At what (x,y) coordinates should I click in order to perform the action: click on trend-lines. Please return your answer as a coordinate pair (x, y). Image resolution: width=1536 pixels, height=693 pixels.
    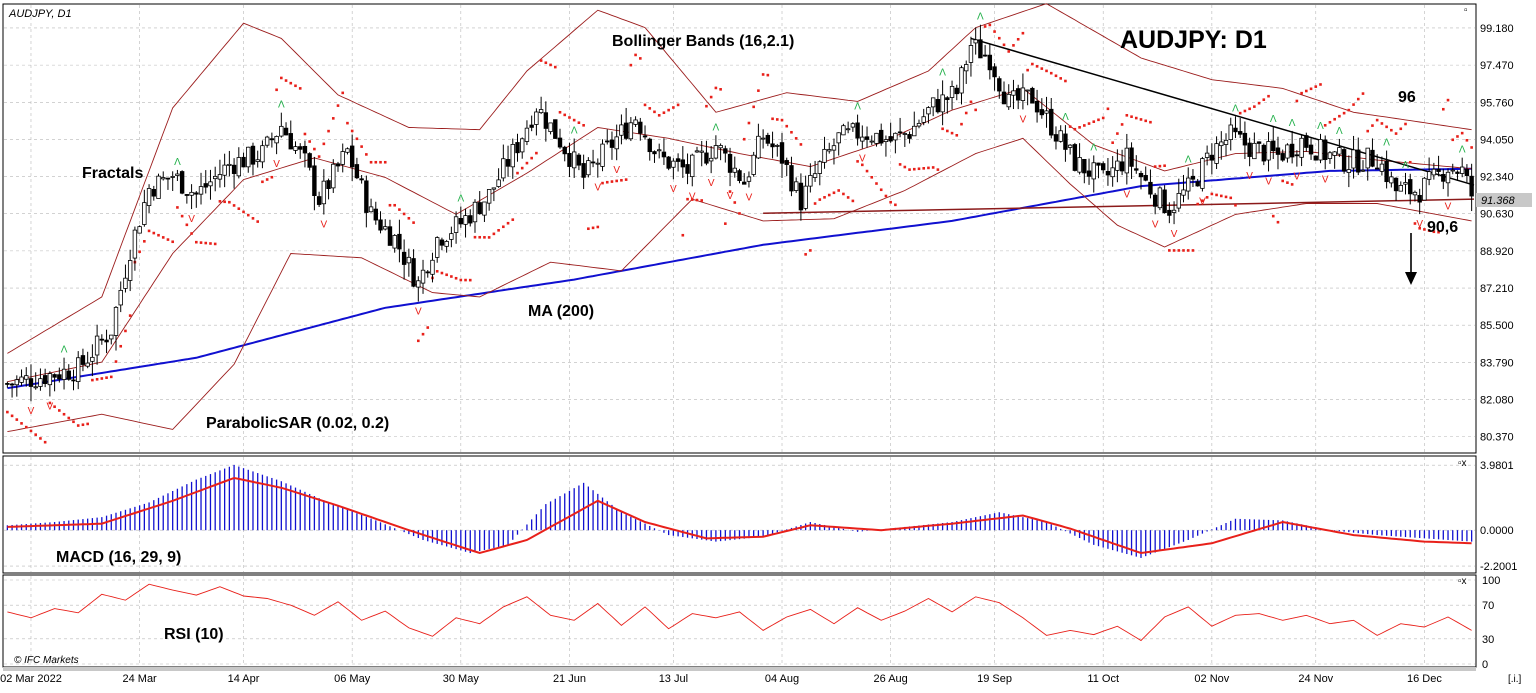
    Looking at the image, I should click on (1119, 126).